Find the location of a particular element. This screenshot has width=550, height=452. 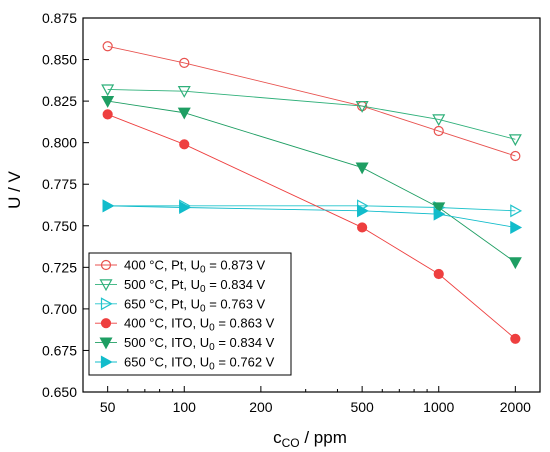

x-axis-title: cCO / ppm is located at coordinates (310, 439).